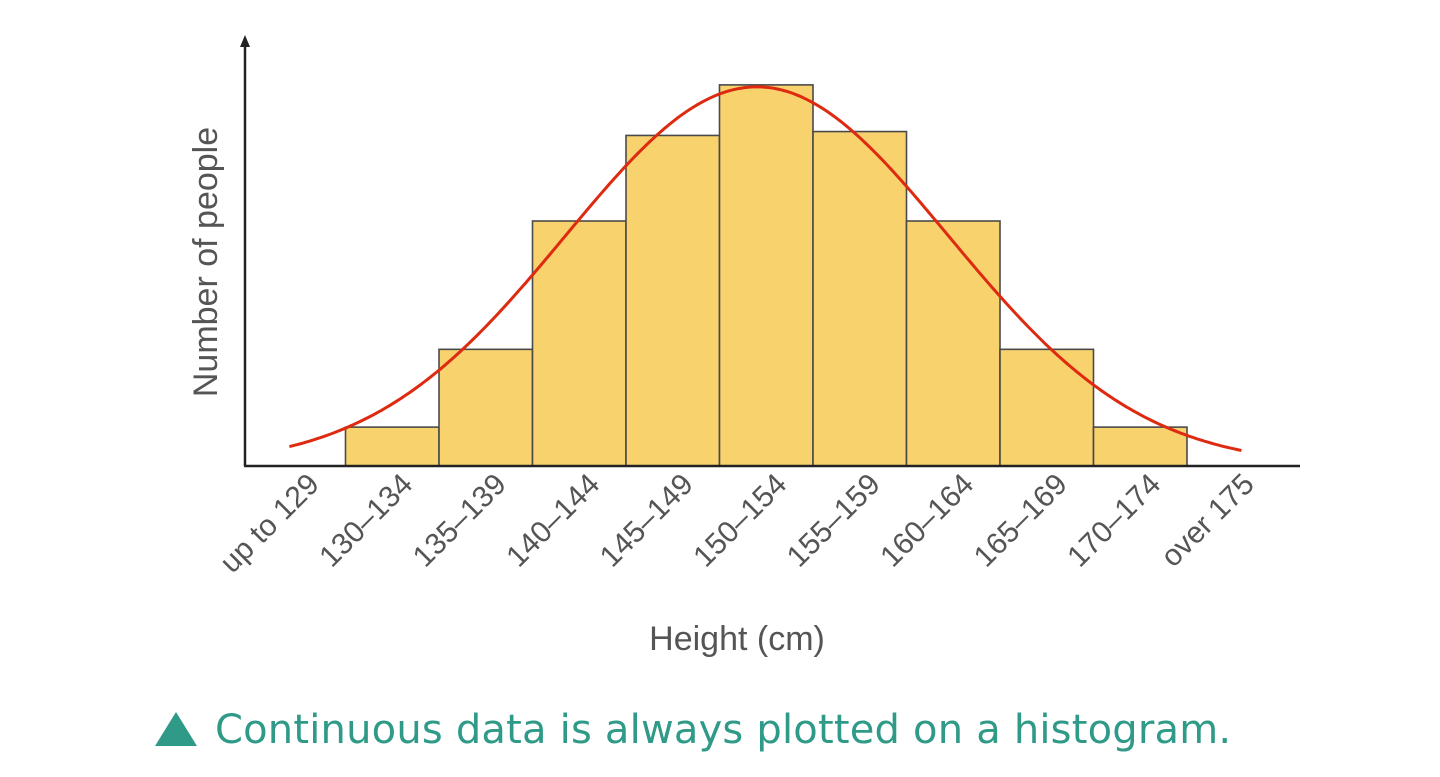 This screenshot has height=777, width=1440. Describe the element at coordinates (1208, 521) in the screenshot. I see `x-tick-label: over 175` at that location.